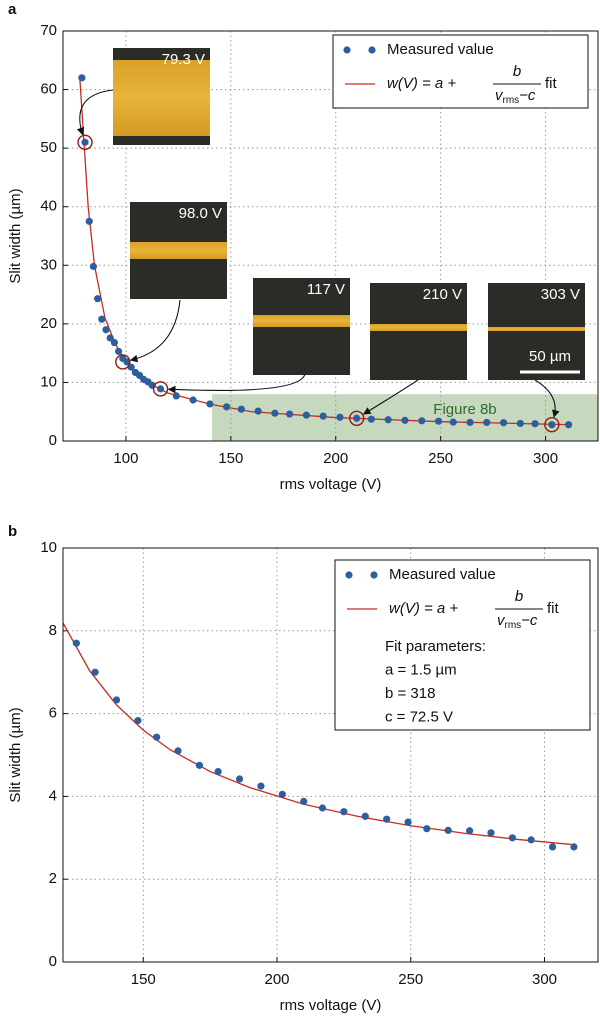  What do you see at coordinates (419, 716) in the screenshot?
I see `legend-note: c = 72.5 V` at bounding box center [419, 716].